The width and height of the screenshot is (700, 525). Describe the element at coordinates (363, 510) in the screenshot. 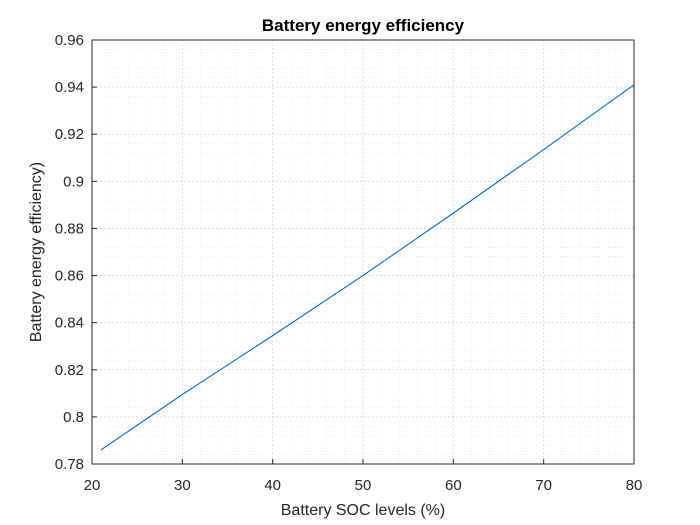

I see `x-axis-label: Battery SOC levels (%)` at that location.